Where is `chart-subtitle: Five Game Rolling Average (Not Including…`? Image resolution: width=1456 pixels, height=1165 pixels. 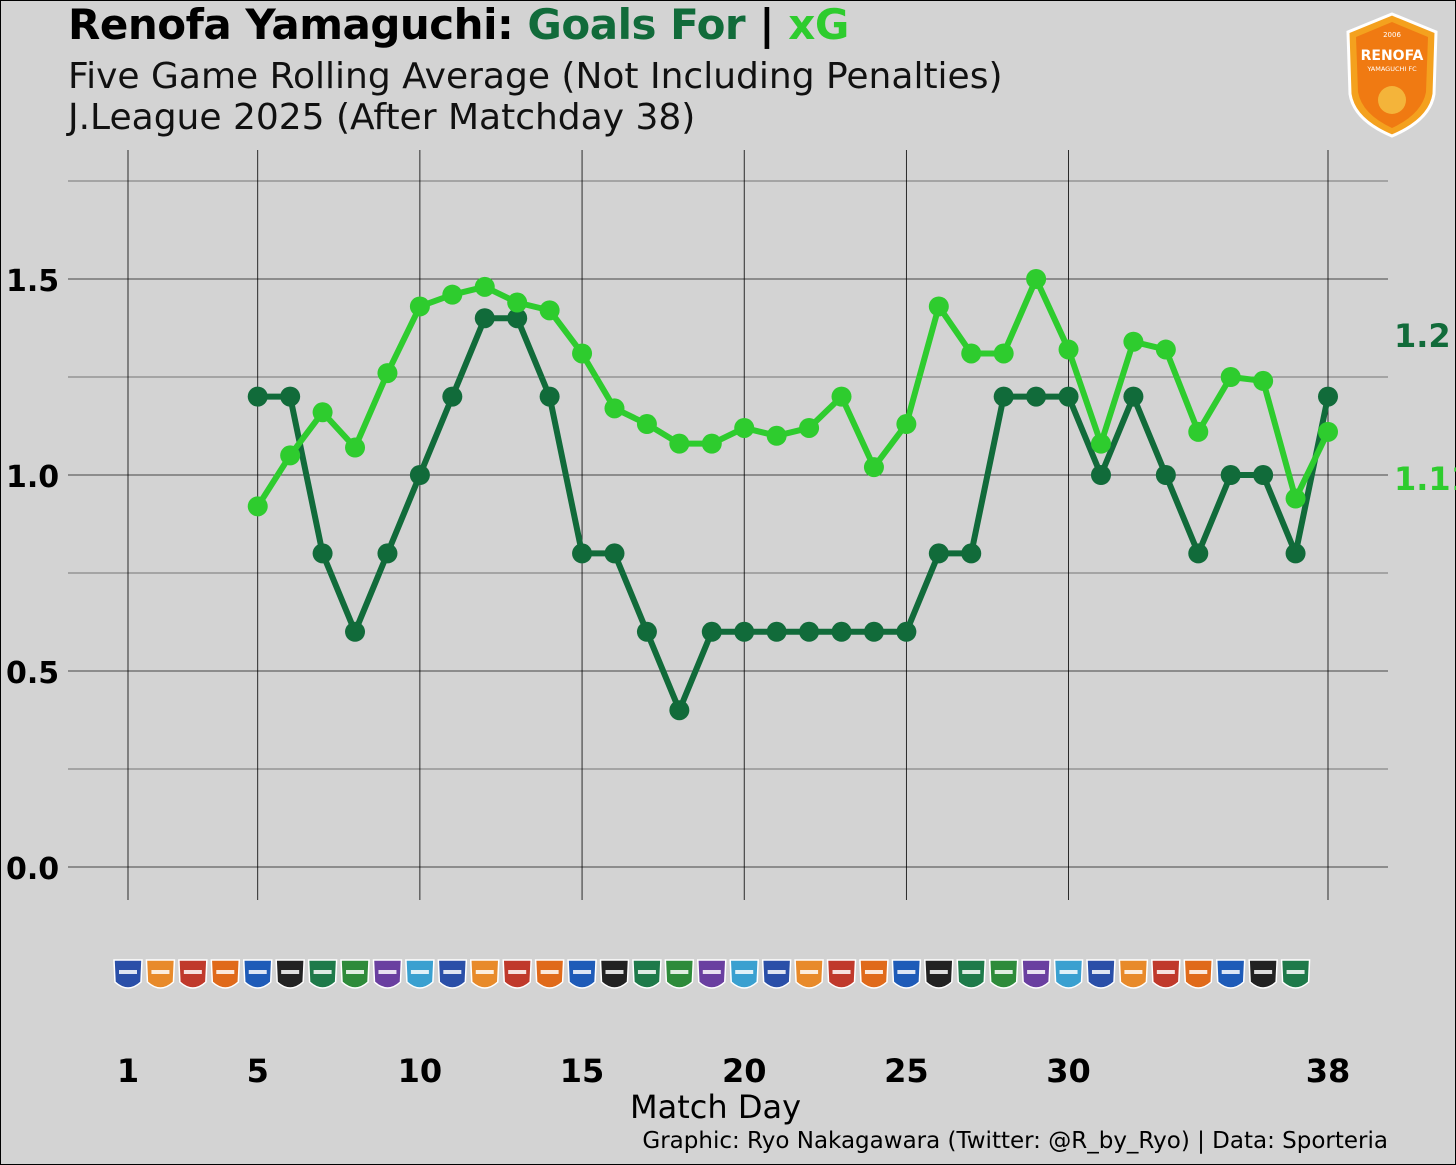
chart-subtitle: Five Game Rolling Average (Not Including… is located at coordinates (535, 76).